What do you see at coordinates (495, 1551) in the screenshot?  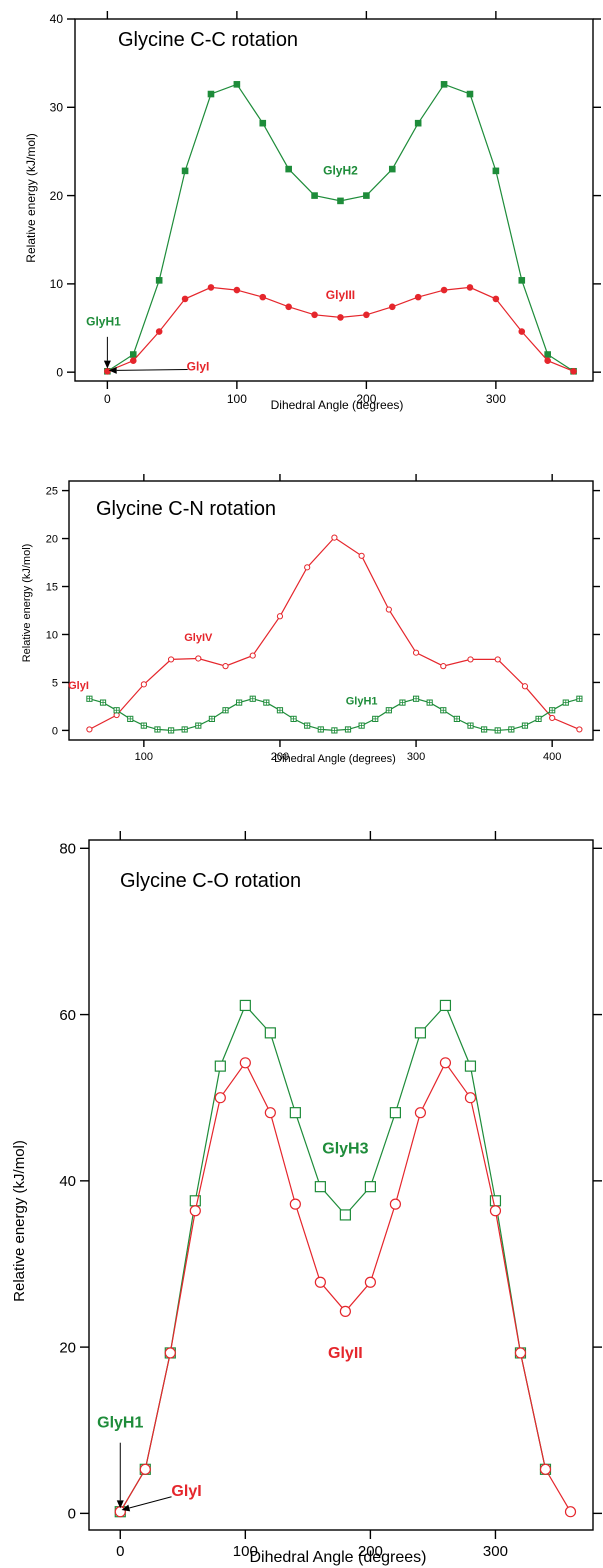 I see `x-tick-label: 300` at bounding box center [495, 1551].